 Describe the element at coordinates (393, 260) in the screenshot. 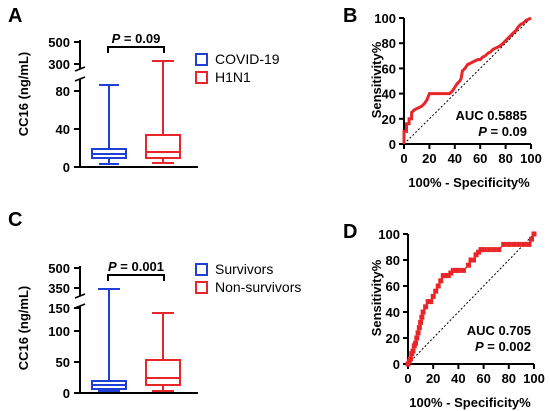

I see `panel-d-ytick-label-80: 80` at that location.